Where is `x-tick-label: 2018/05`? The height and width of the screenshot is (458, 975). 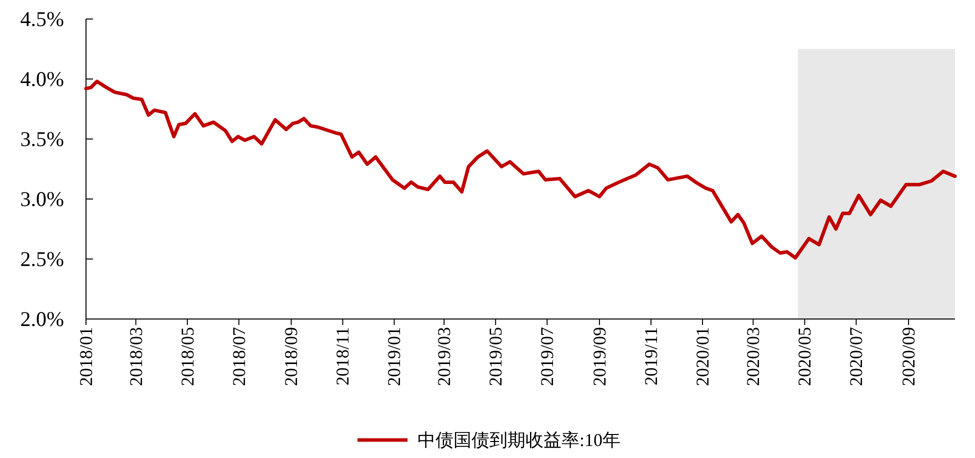
x-tick-label: 2018/05 is located at coordinates (187, 356).